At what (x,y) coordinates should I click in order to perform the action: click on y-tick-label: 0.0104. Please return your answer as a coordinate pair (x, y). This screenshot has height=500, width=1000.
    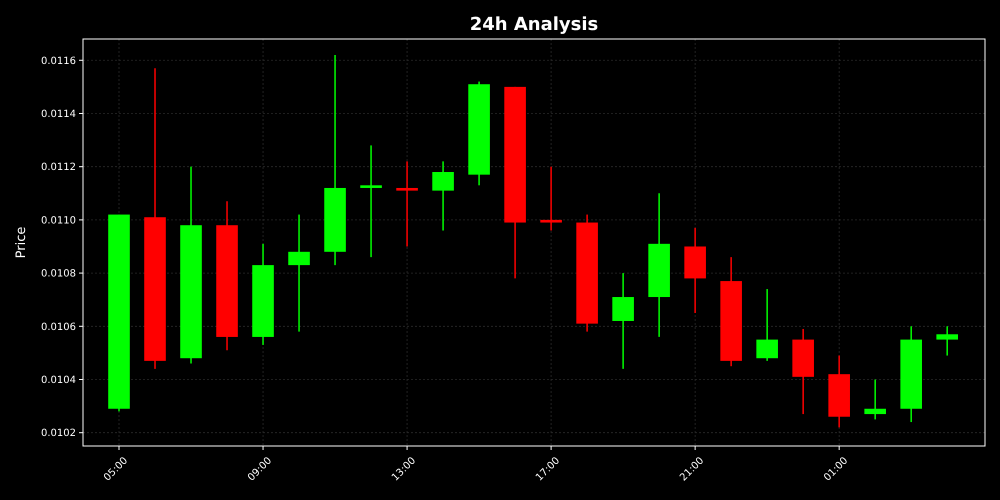
    Looking at the image, I should click on (58, 380).